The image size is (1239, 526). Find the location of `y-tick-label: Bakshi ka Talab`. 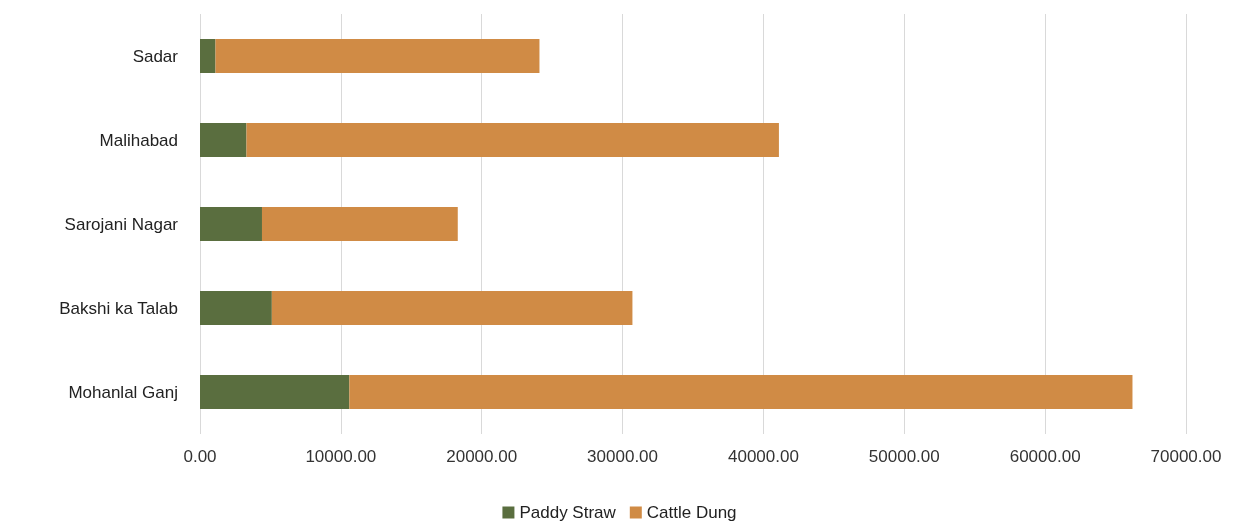

y-tick-label: Bakshi ka Talab is located at coordinates (118, 308).